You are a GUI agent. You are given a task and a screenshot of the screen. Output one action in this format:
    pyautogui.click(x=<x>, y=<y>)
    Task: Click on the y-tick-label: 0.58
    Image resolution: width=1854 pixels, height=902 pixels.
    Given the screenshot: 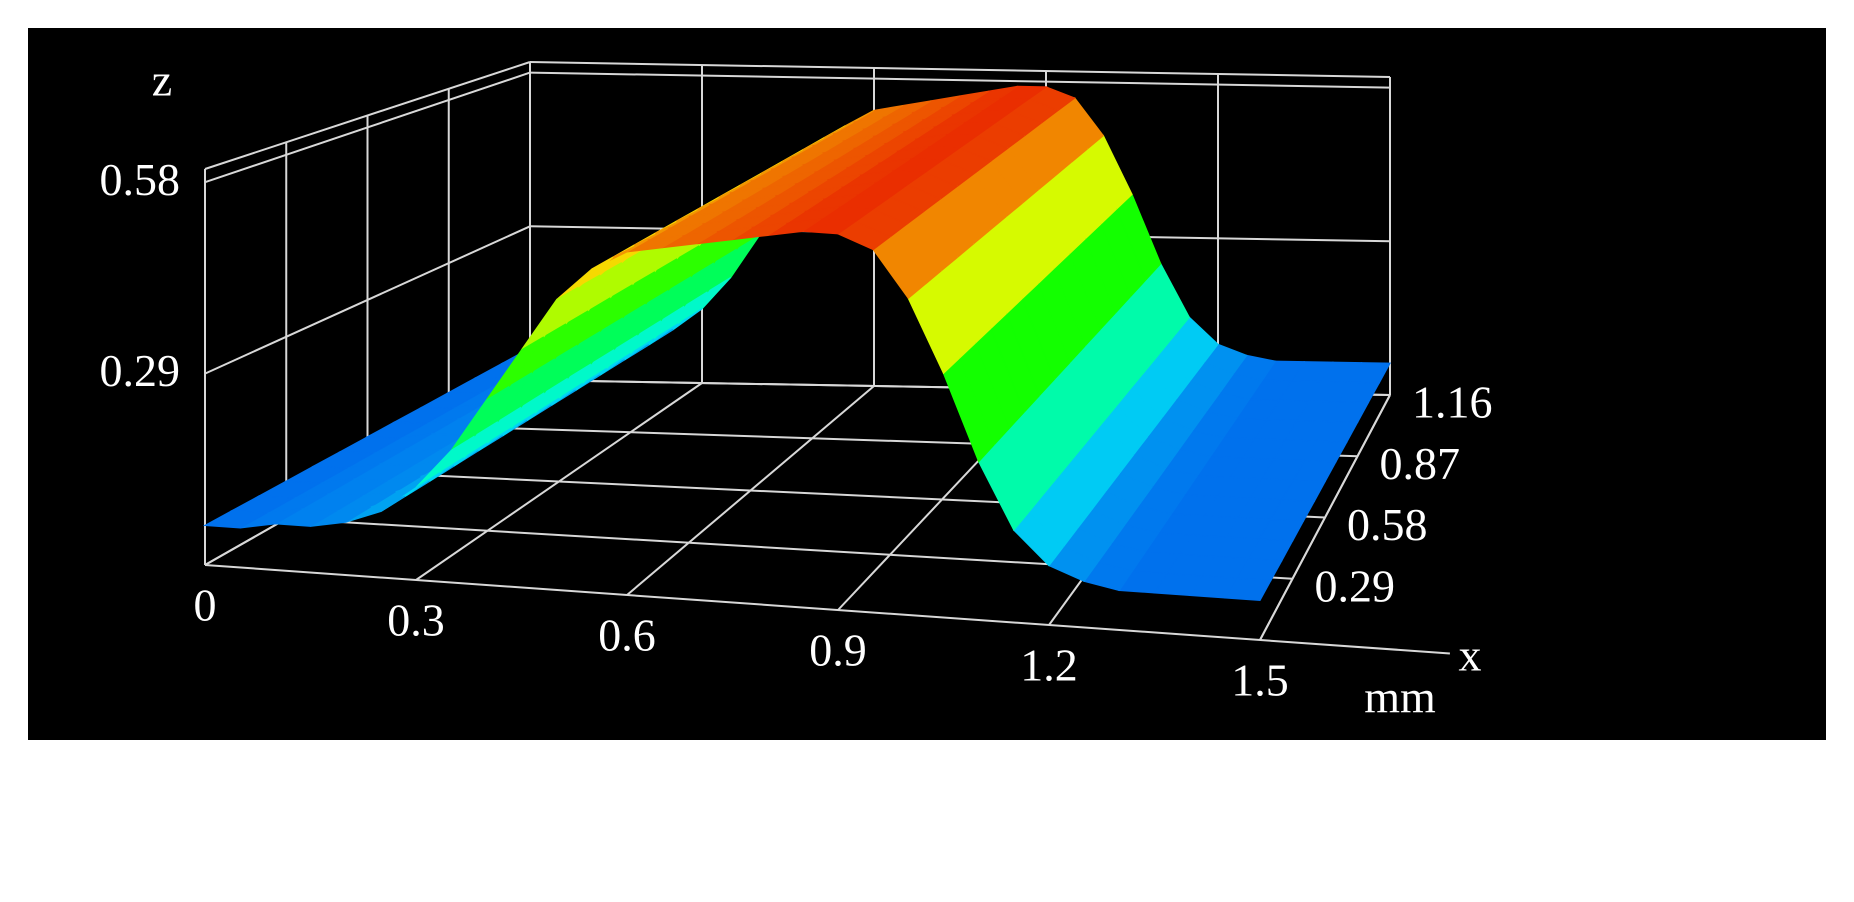 What is the action you would take?
    pyautogui.click(x=1387, y=524)
    